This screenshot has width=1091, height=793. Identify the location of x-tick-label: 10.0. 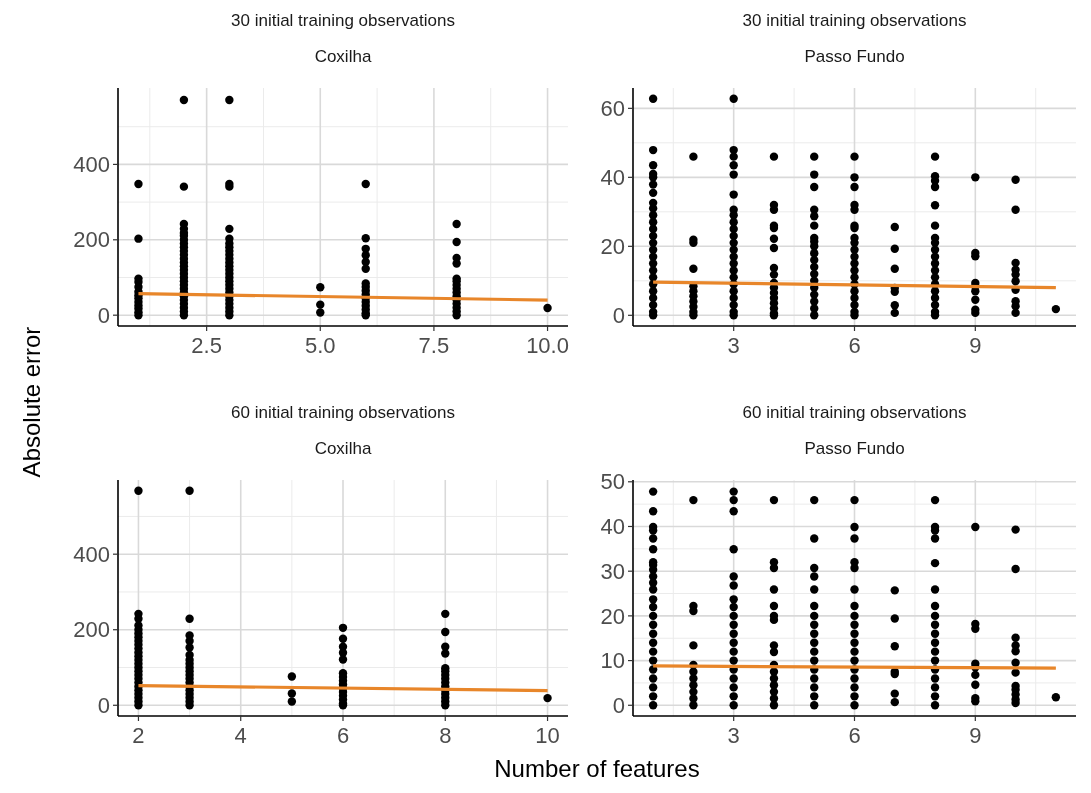
(547, 345).